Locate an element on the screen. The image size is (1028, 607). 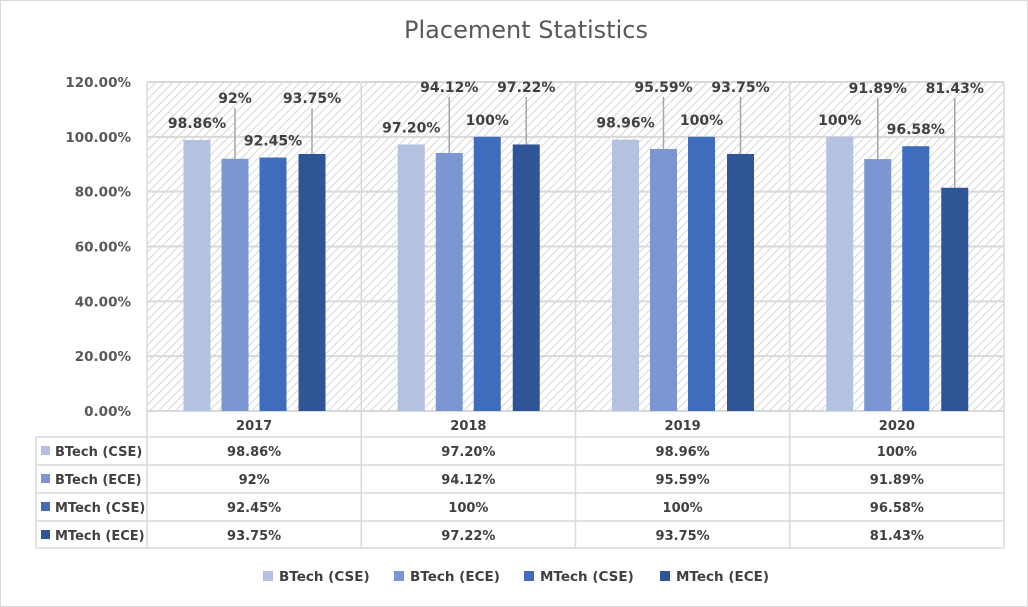
y-tick-label: 0.00% is located at coordinates (107, 412).